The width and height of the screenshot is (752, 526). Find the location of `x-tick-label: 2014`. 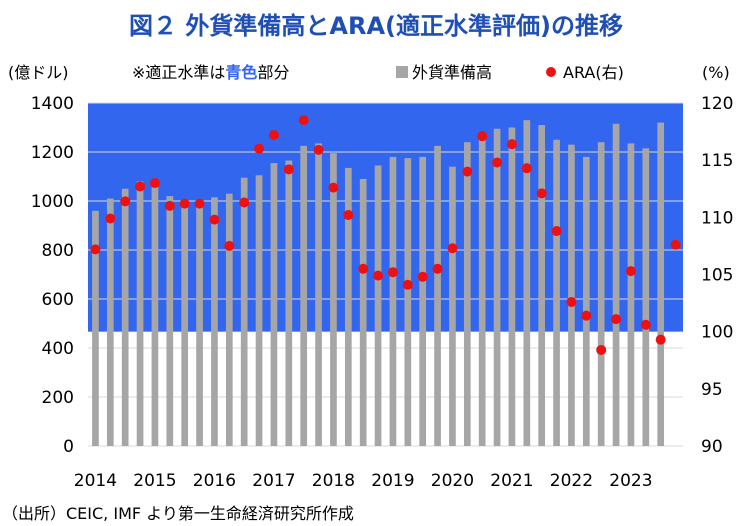

x-tick-label: 2014 is located at coordinates (95, 481).